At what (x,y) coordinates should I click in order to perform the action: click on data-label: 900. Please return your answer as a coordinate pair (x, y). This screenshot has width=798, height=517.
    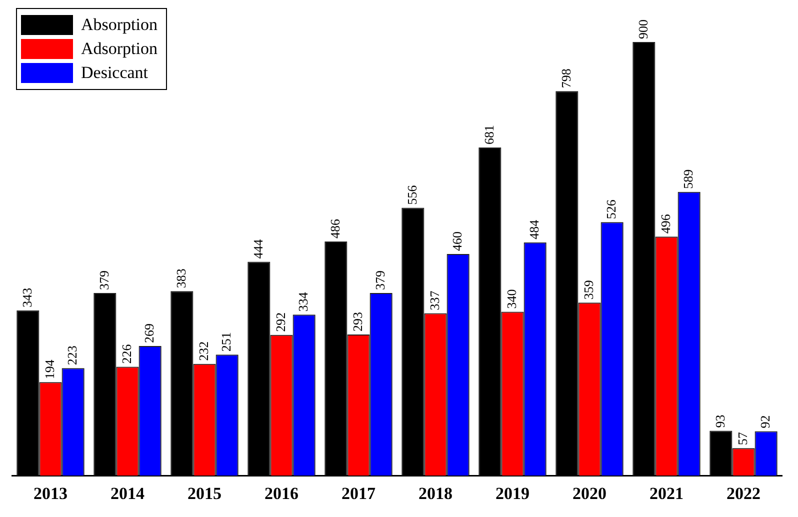
    Looking at the image, I should click on (642, 29).